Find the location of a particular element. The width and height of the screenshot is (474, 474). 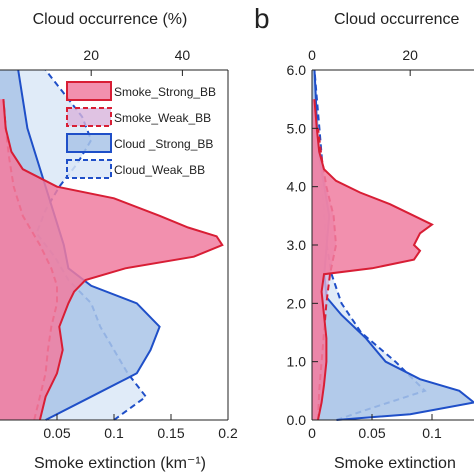

legend-swatch-cloud-weak is located at coordinates (89, 169).